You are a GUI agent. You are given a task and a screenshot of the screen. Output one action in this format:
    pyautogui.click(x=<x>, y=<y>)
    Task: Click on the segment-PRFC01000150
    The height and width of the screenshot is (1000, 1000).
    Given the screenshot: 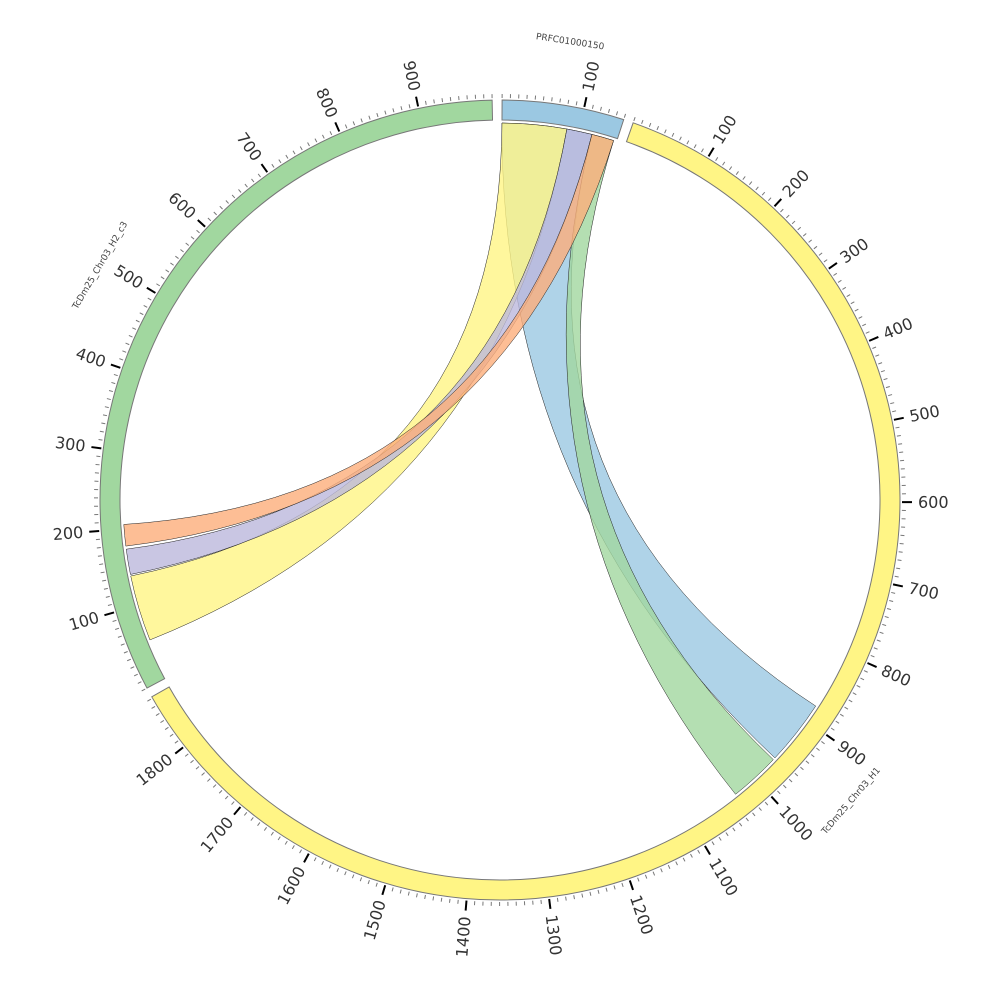 What is the action you would take?
    pyautogui.click(x=563, y=119)
    